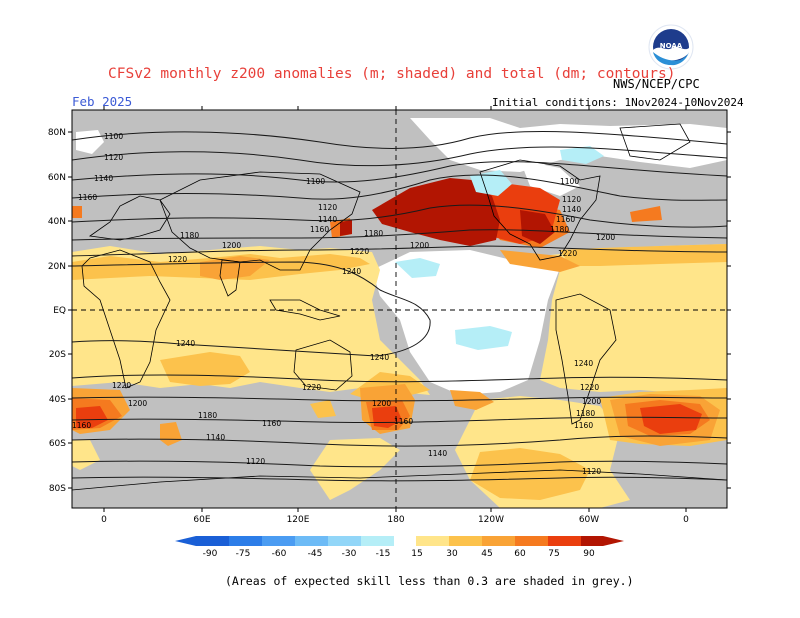 This screenshot has height=618, width=800. I want to click on colorbar-tick: 60, so click(520, 554).